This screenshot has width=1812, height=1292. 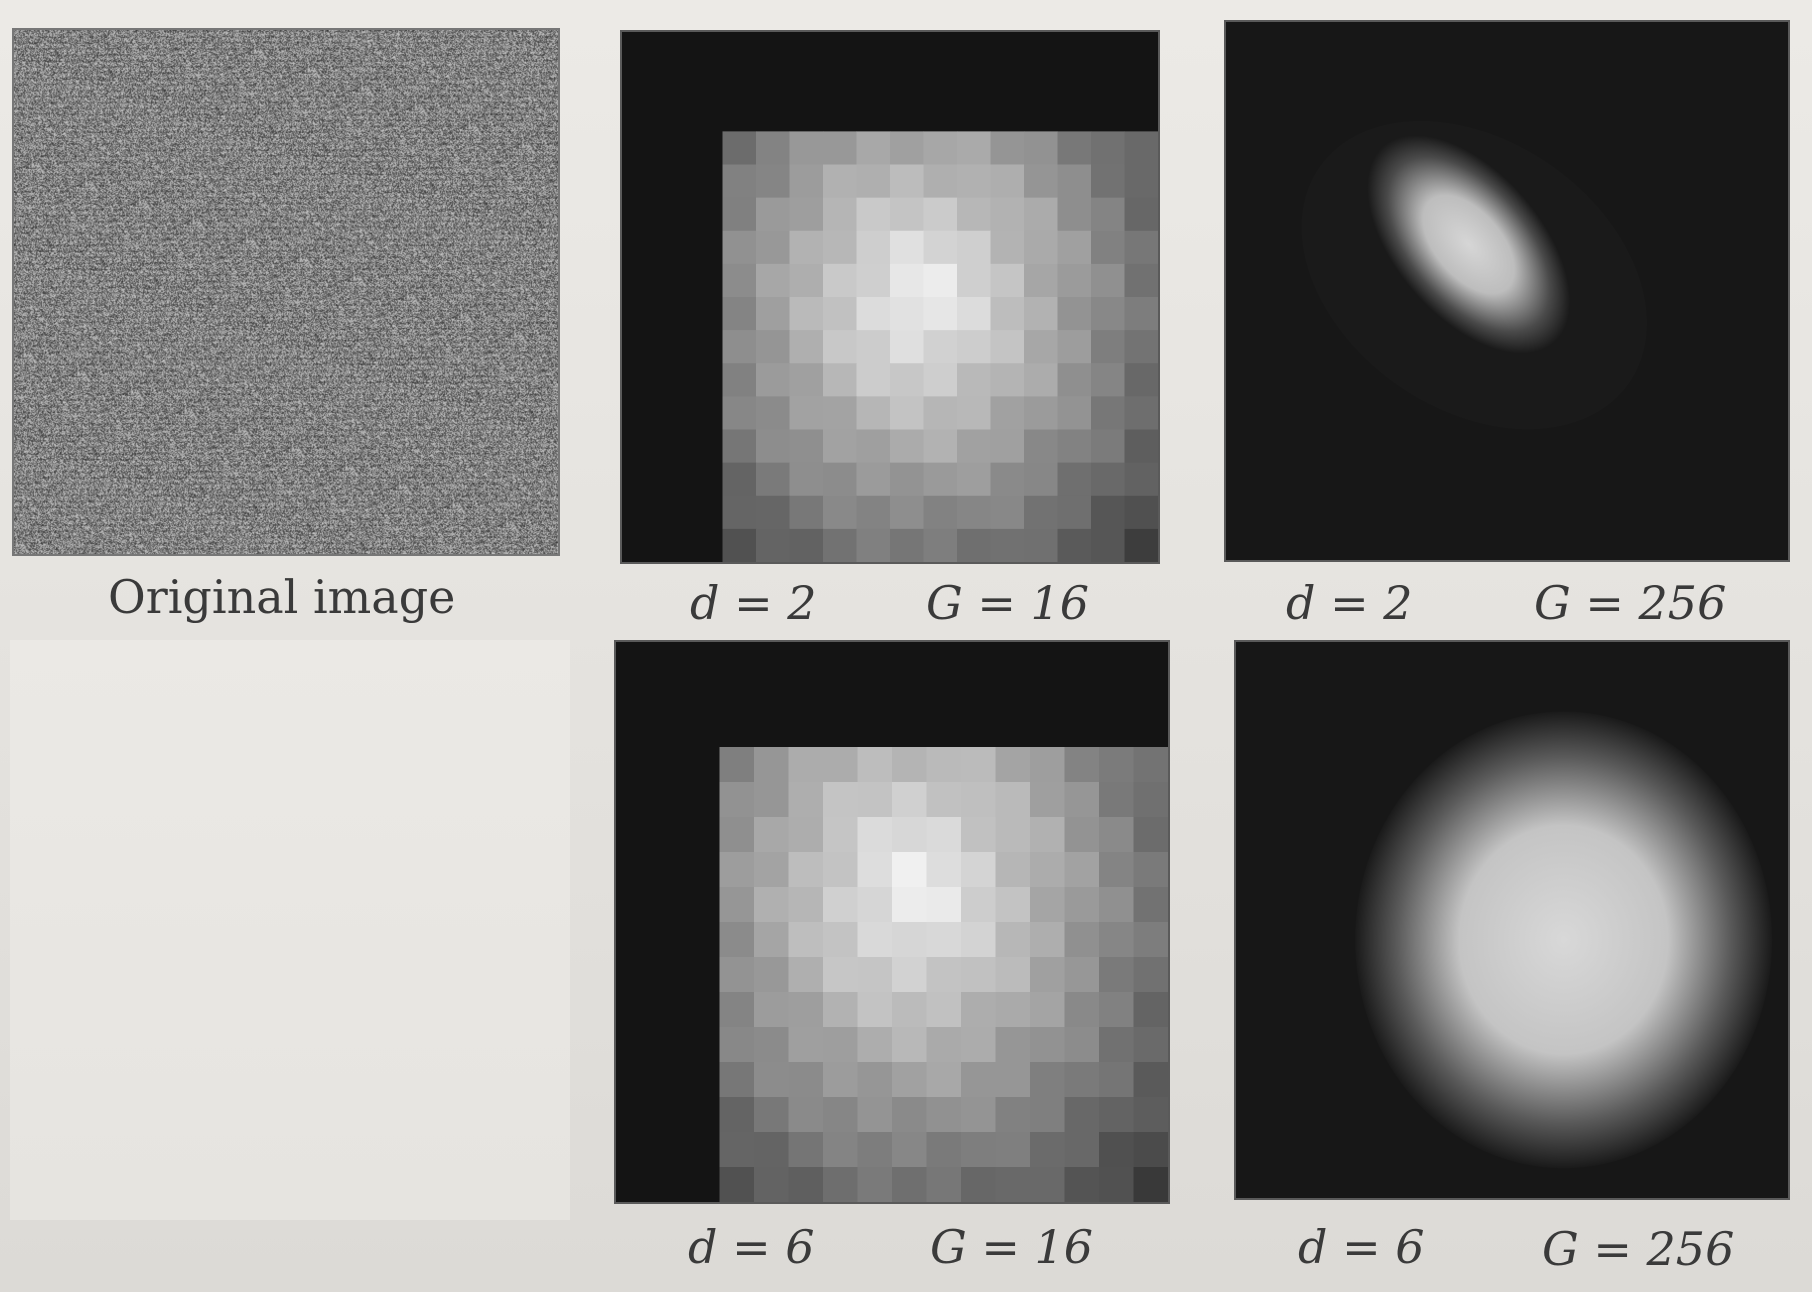 What do you see at coordinates (1008, 603) in the screenshot?
I see `g-label: G = 16` at bounding box center [1008, 603].